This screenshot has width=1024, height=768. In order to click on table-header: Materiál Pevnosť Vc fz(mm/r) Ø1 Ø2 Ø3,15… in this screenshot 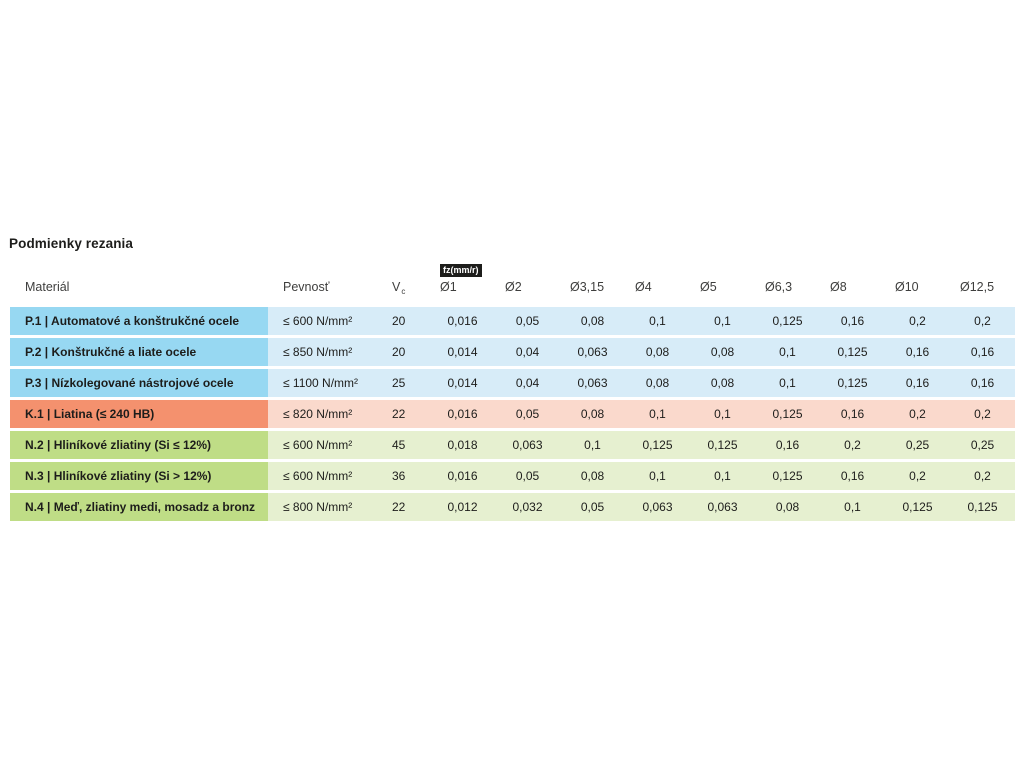, I will do `click(512, 283)`.